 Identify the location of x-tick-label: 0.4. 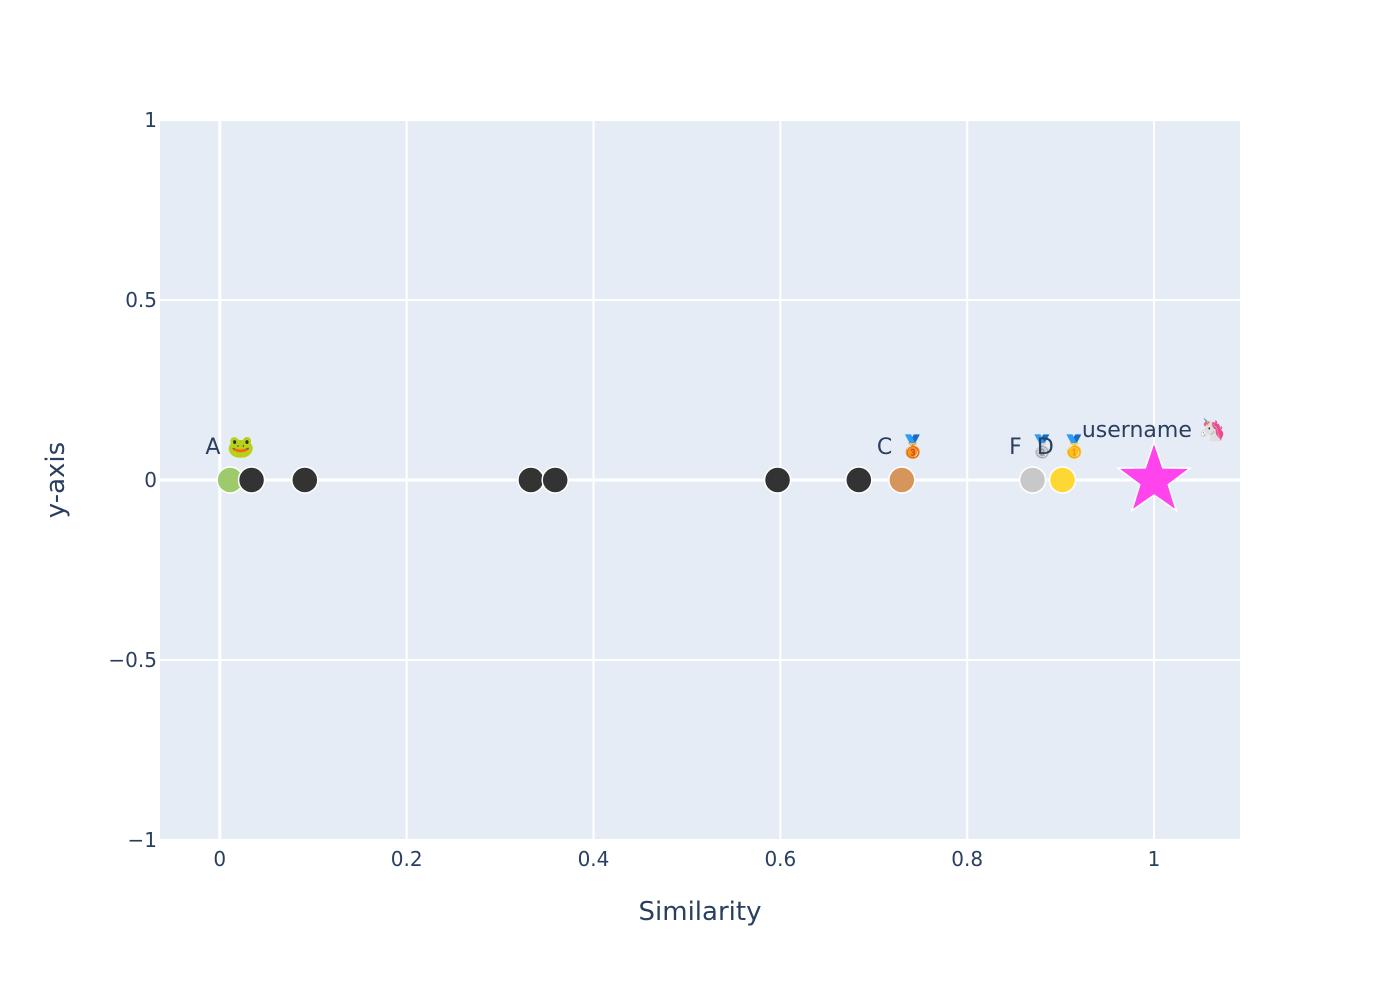
(594, 859).